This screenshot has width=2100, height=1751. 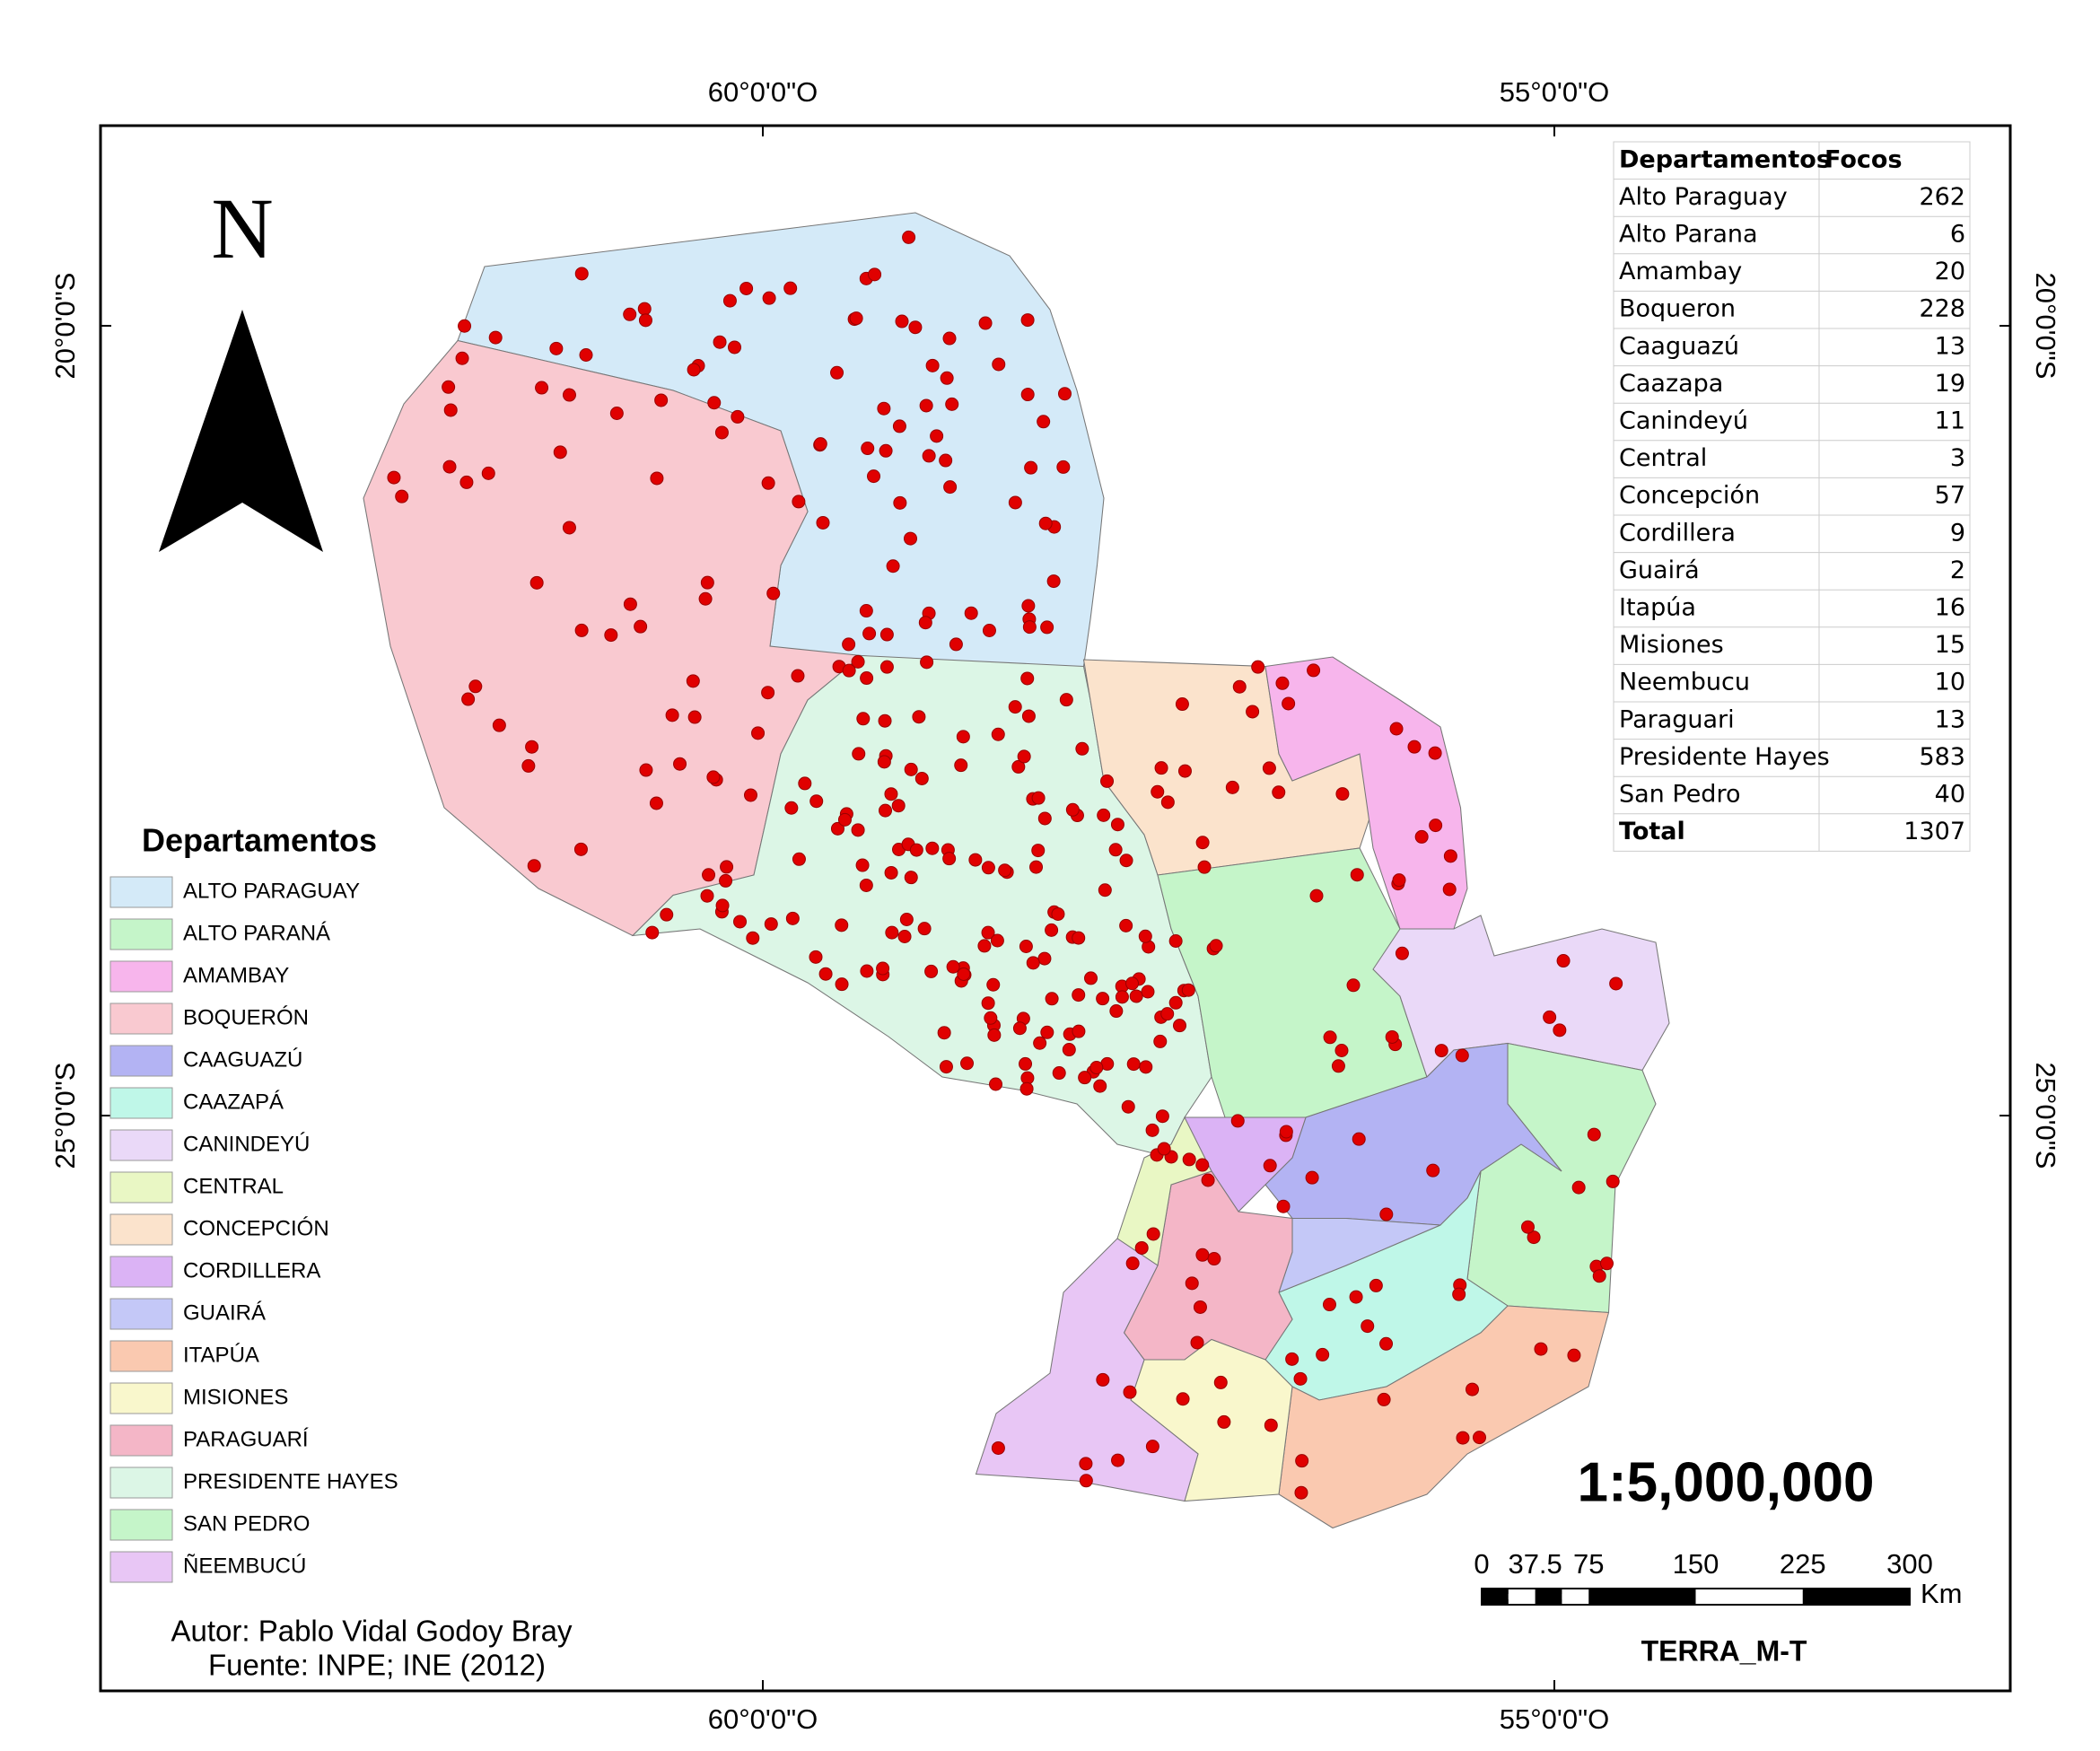 What do you see at coordinates (246, 1439) in the screenshot?
I see `legend-label: PARAGUARÍ` at bounding box center [246, 1439].